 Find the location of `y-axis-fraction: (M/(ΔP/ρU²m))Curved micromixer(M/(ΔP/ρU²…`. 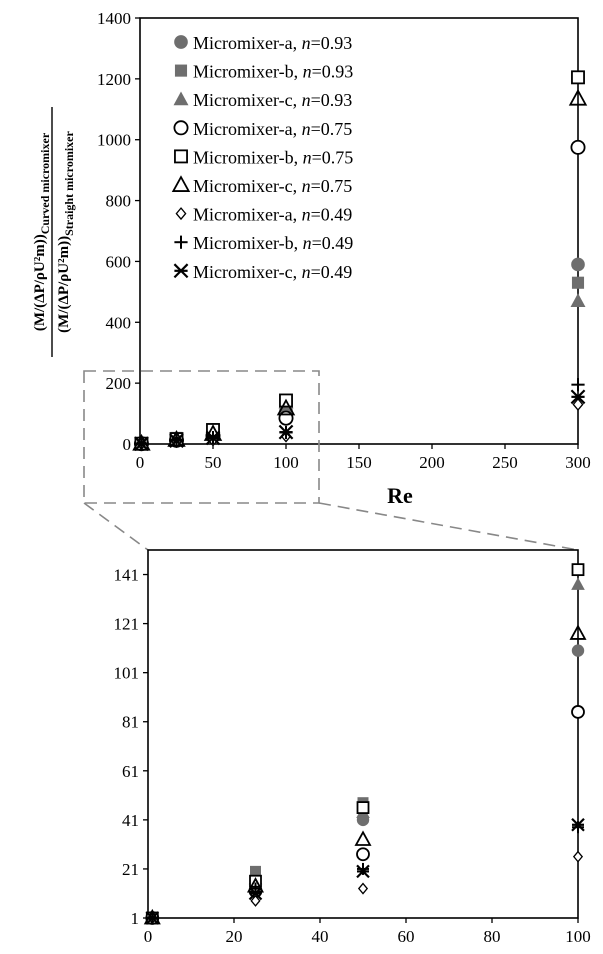

y-axis-fraction: (M/(ΔP/ρU²m))Curved micromixer(M/(ΔP/ρU²… is located at coordinates (54, 232).